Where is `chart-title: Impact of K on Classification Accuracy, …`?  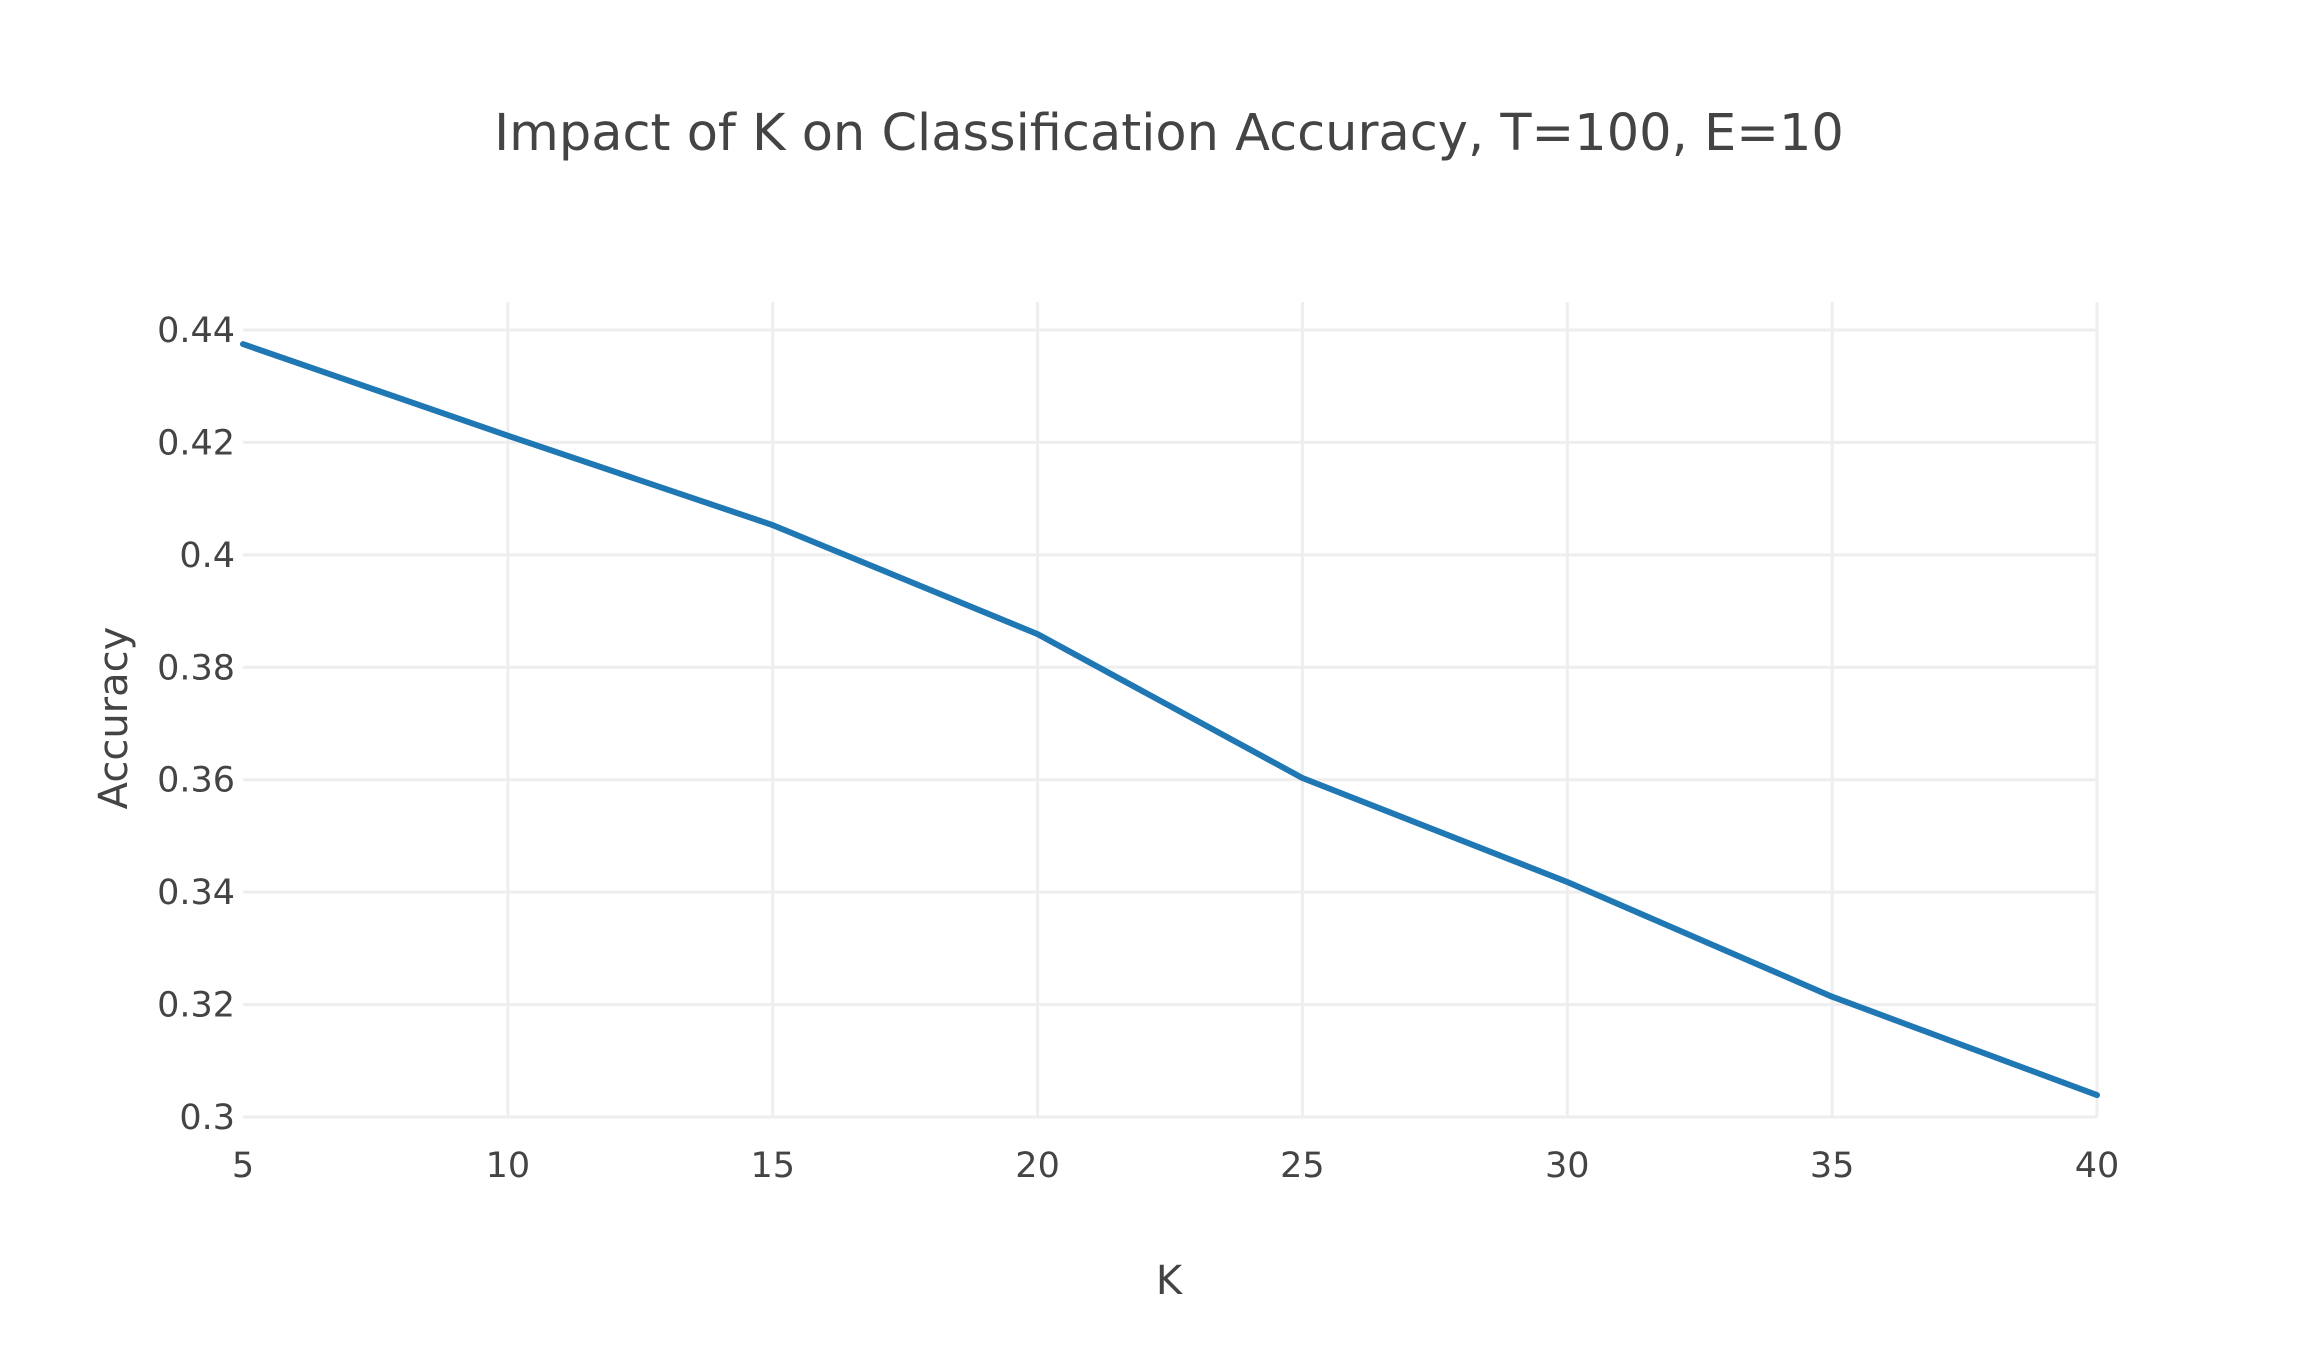
chart-title: Impact of K on Classification Accuracy, … is located at coordinates (1169, 133).